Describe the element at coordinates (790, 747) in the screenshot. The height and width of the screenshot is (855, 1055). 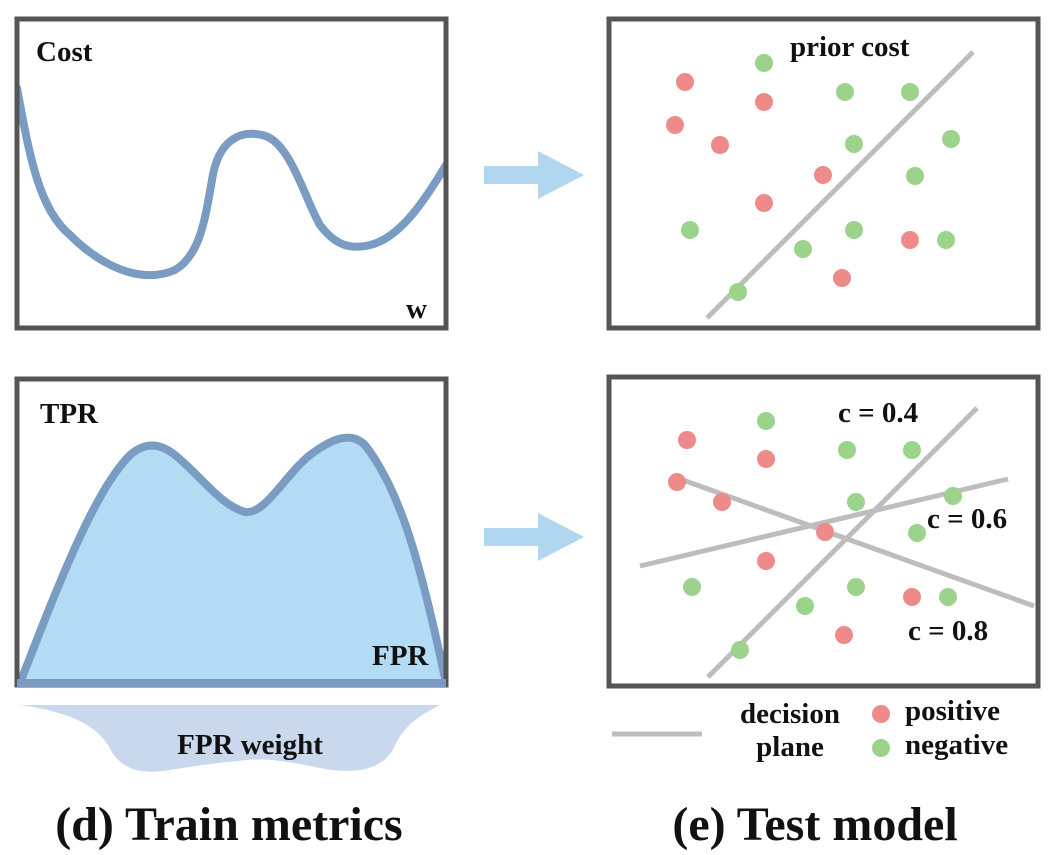
I see `legend-plane-text: plane` at that location.